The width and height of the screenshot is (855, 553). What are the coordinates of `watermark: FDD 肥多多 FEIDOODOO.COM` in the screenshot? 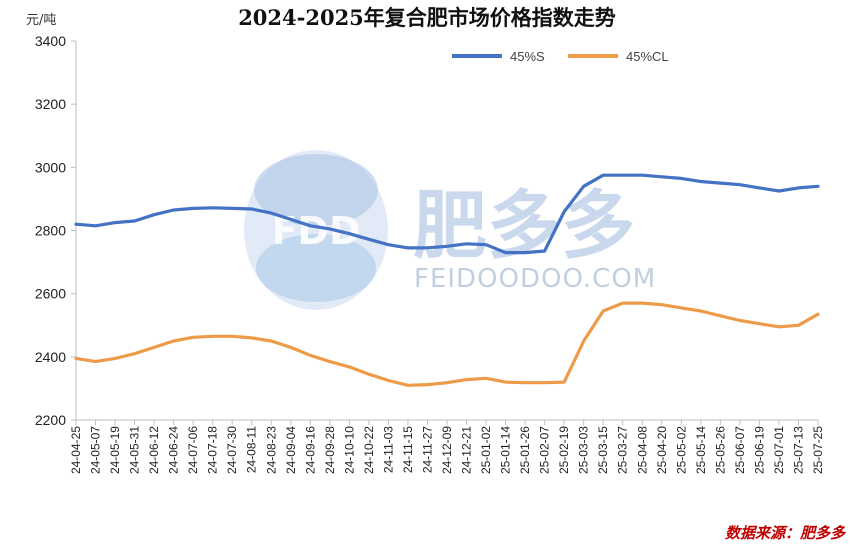 It's located at (450, 230).